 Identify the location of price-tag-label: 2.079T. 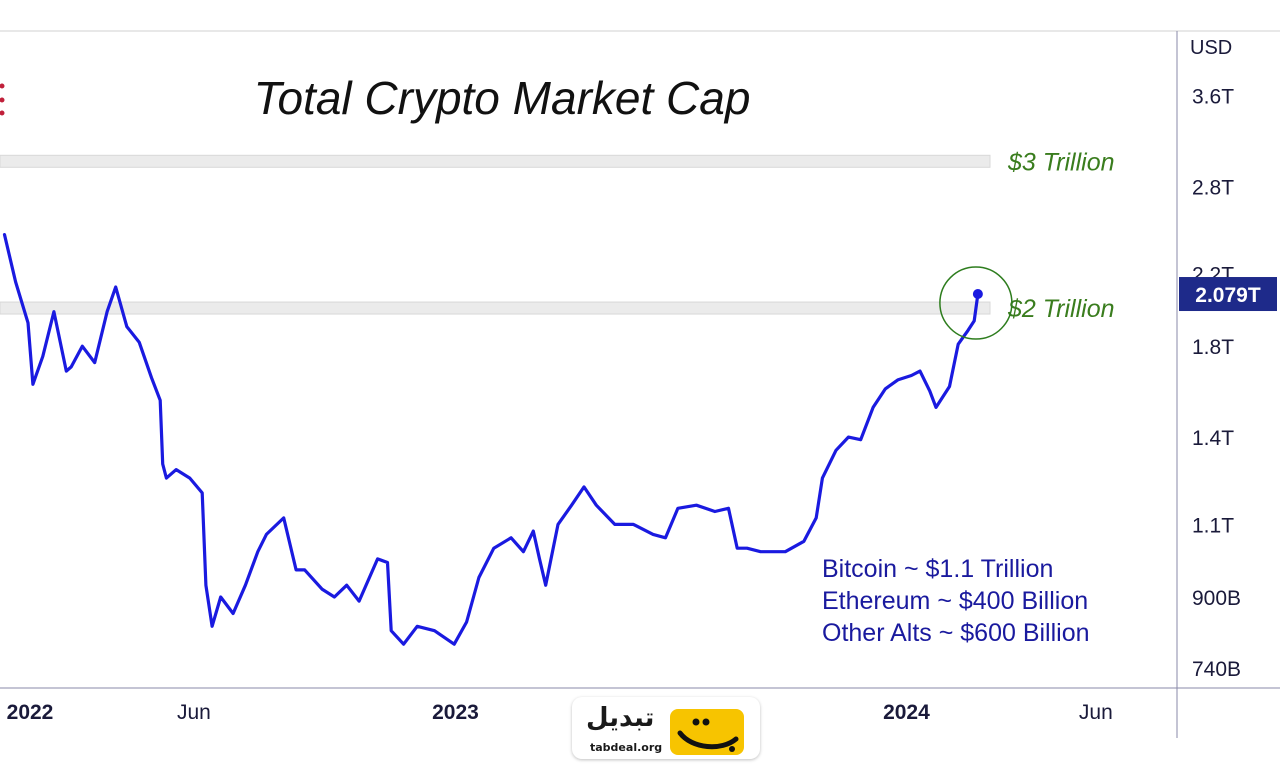
(1228, 295).